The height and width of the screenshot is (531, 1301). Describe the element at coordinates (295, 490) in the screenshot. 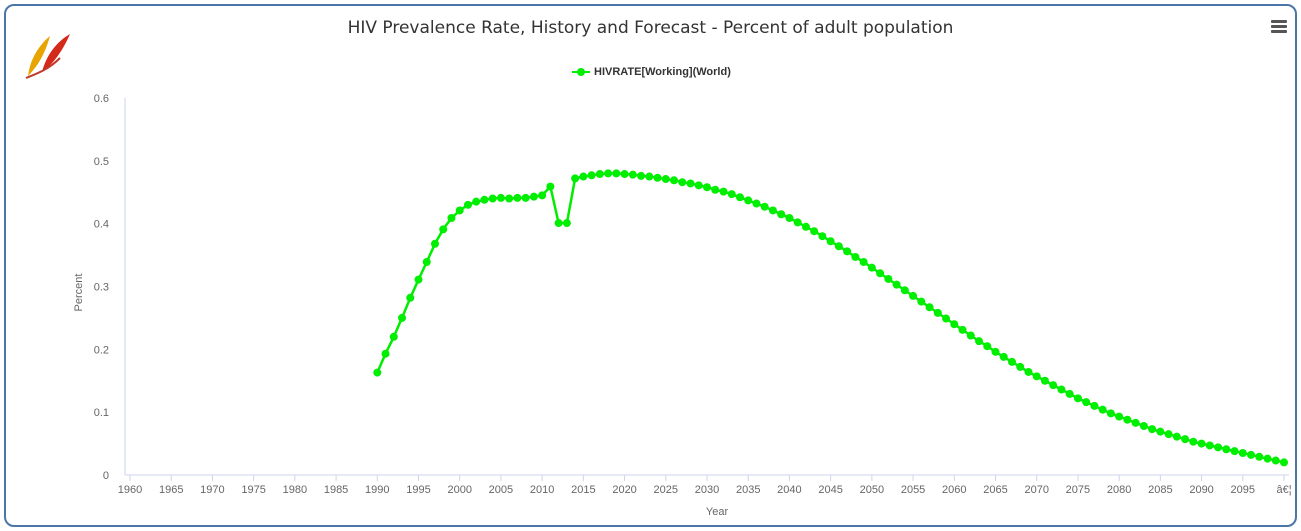

I see `x-tick-label: 1980` at that location.